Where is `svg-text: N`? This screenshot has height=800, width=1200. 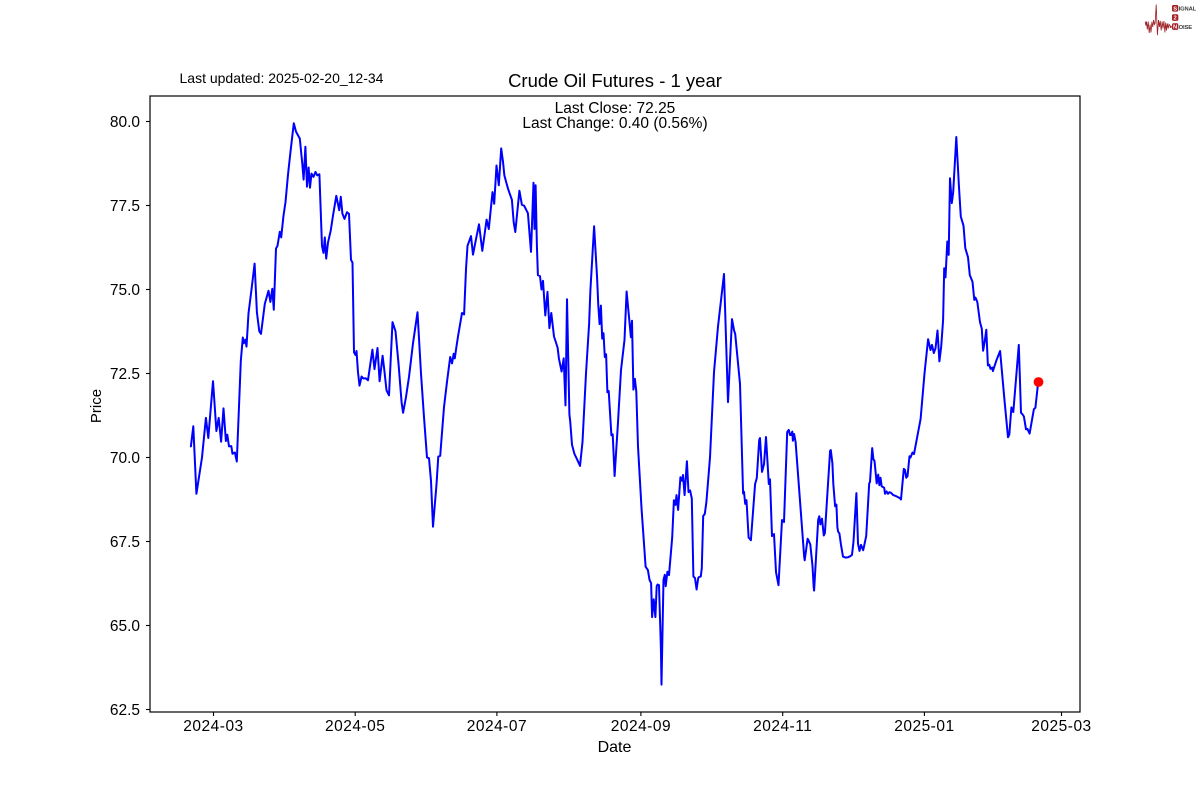 svg-text: N is located at coordinates (1175, 28).